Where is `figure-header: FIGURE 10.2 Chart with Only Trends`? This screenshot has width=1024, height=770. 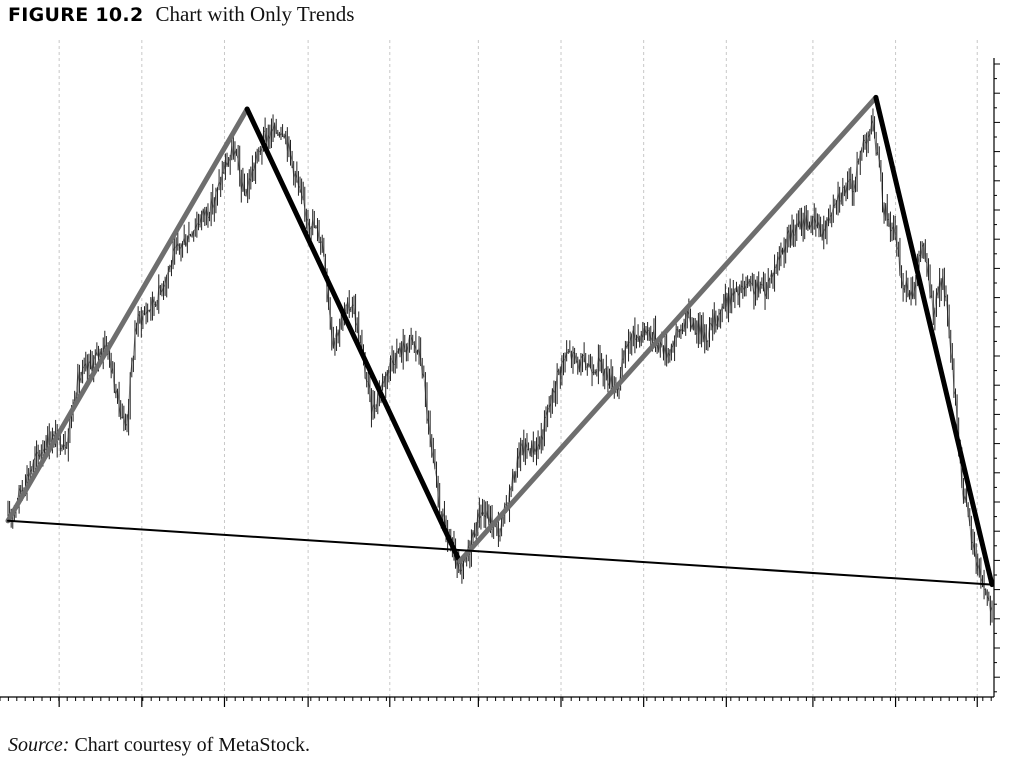
figure-header: FIGURE 10.2 Chart with Only Trends is located at coordinates (181, 17).